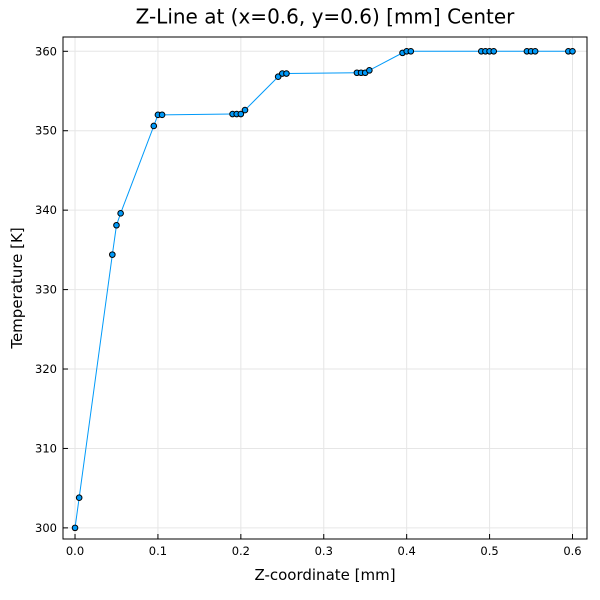  What do you see at coordinates (46, 51) in the screenshot?
I see `y-tick-label: 360` at bounding box center [46, 51].